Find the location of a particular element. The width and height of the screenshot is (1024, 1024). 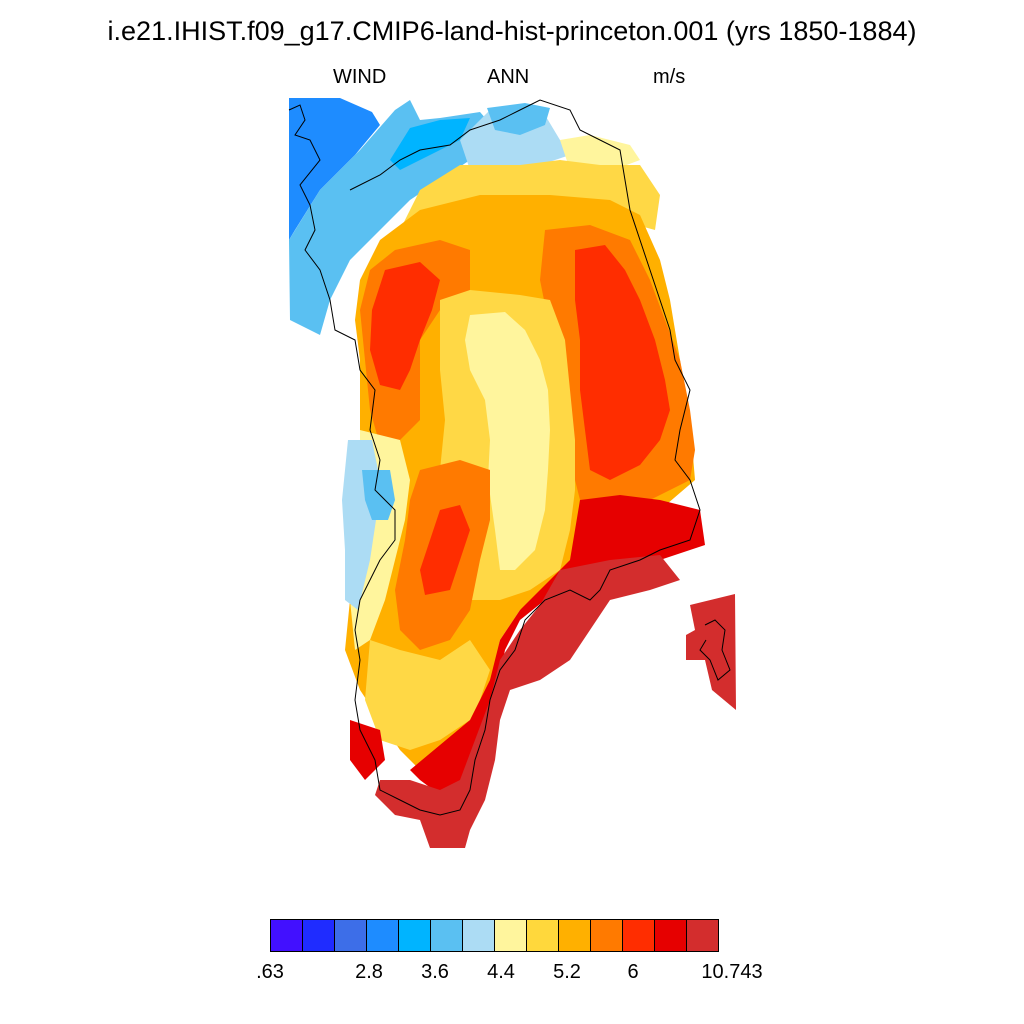

map-region-red-orange-west is located at coordinates (405, 326).